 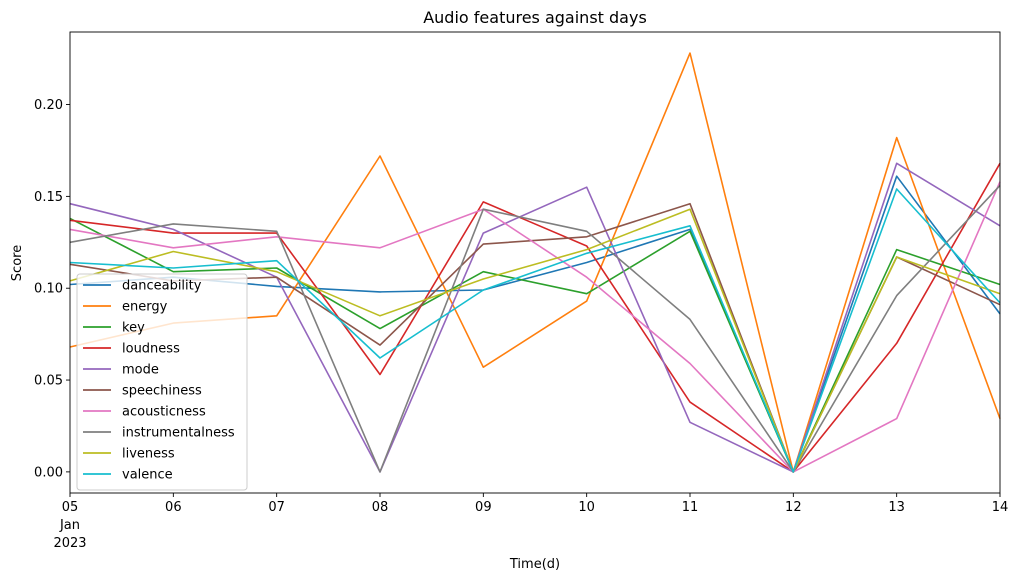 What do you see at coordinates (48, 105) in the screenshot?
I see `y-tick-label: 0.20` at bounding box center [48, 105].